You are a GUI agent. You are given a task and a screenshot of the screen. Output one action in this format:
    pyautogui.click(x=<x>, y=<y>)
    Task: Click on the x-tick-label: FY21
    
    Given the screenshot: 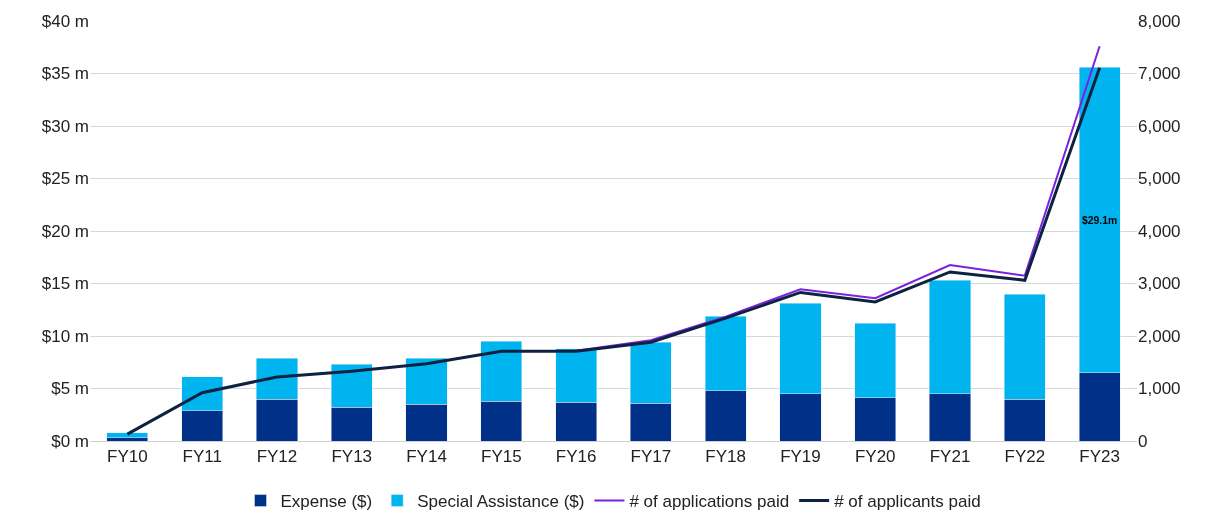 What is the action you would take?
    pyautogui.click(x=950, y=457)
    